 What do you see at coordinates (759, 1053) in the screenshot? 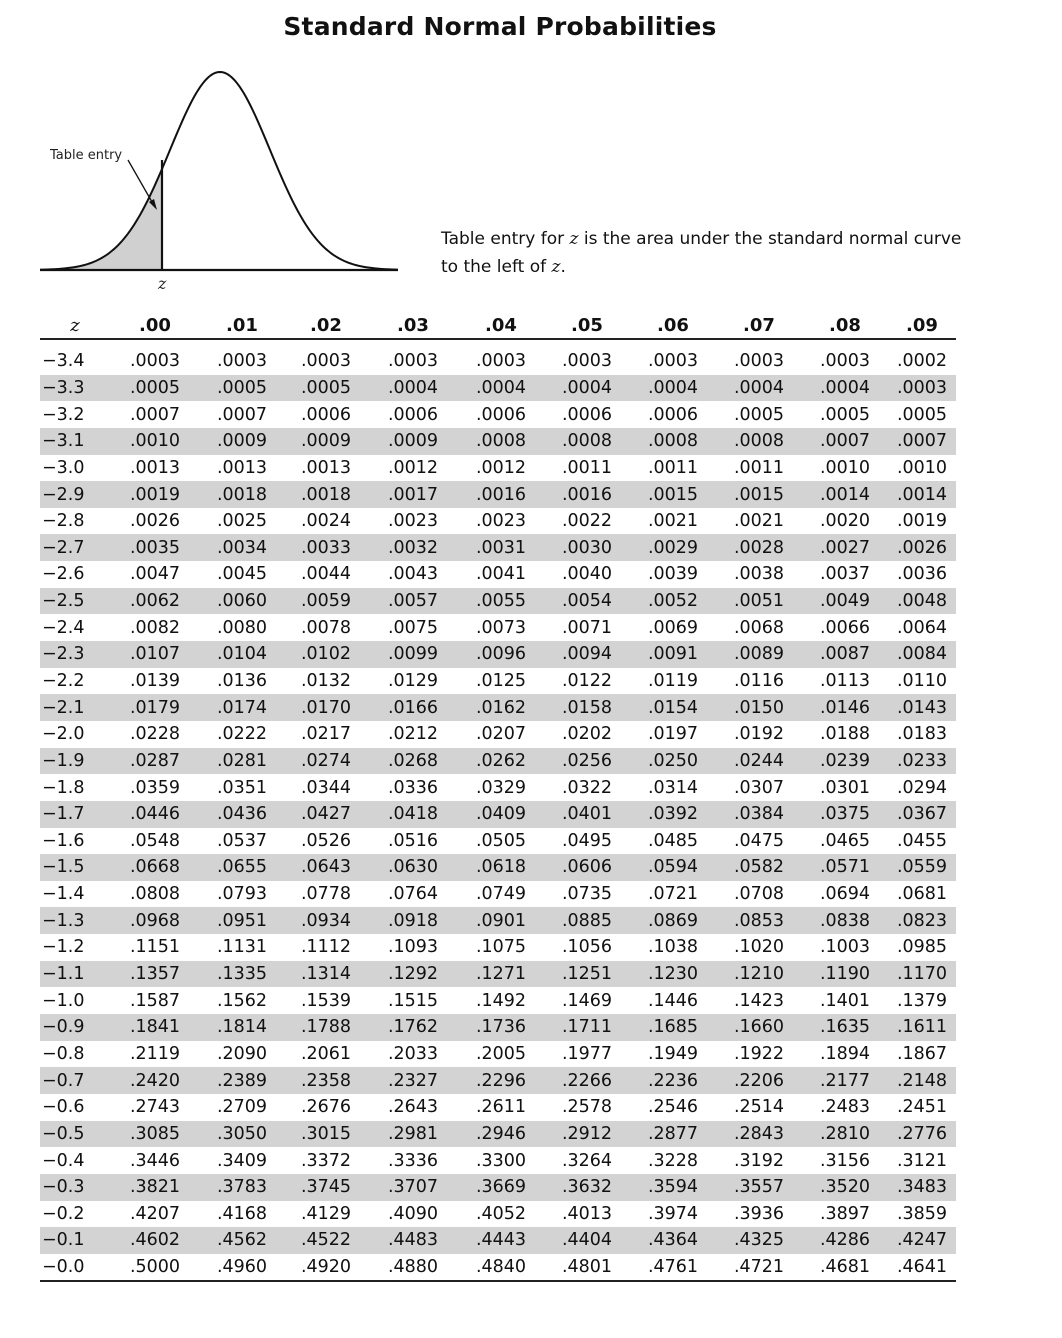
I see `probability-cell: .1922` at bounding box center [759, 1053].